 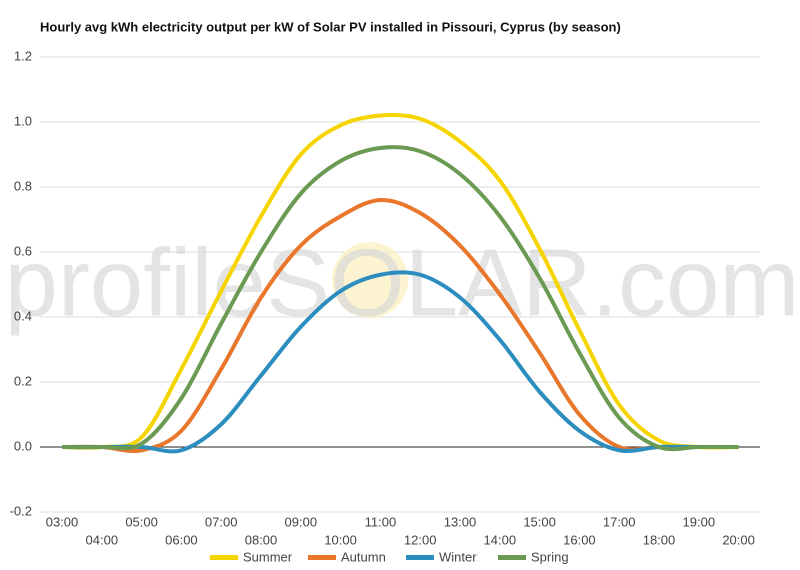 I want to click on x-tick-label: 03:00, so click(x=62, y=521).